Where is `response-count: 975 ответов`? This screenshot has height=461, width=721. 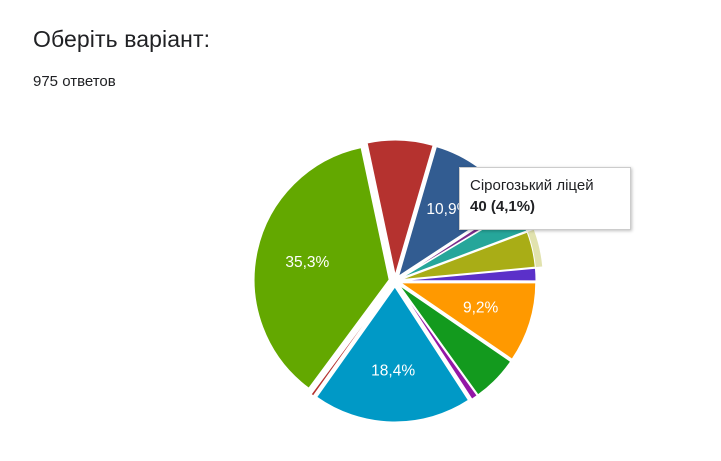 response-count: 975 ответов is located at coordinates (74, 81).